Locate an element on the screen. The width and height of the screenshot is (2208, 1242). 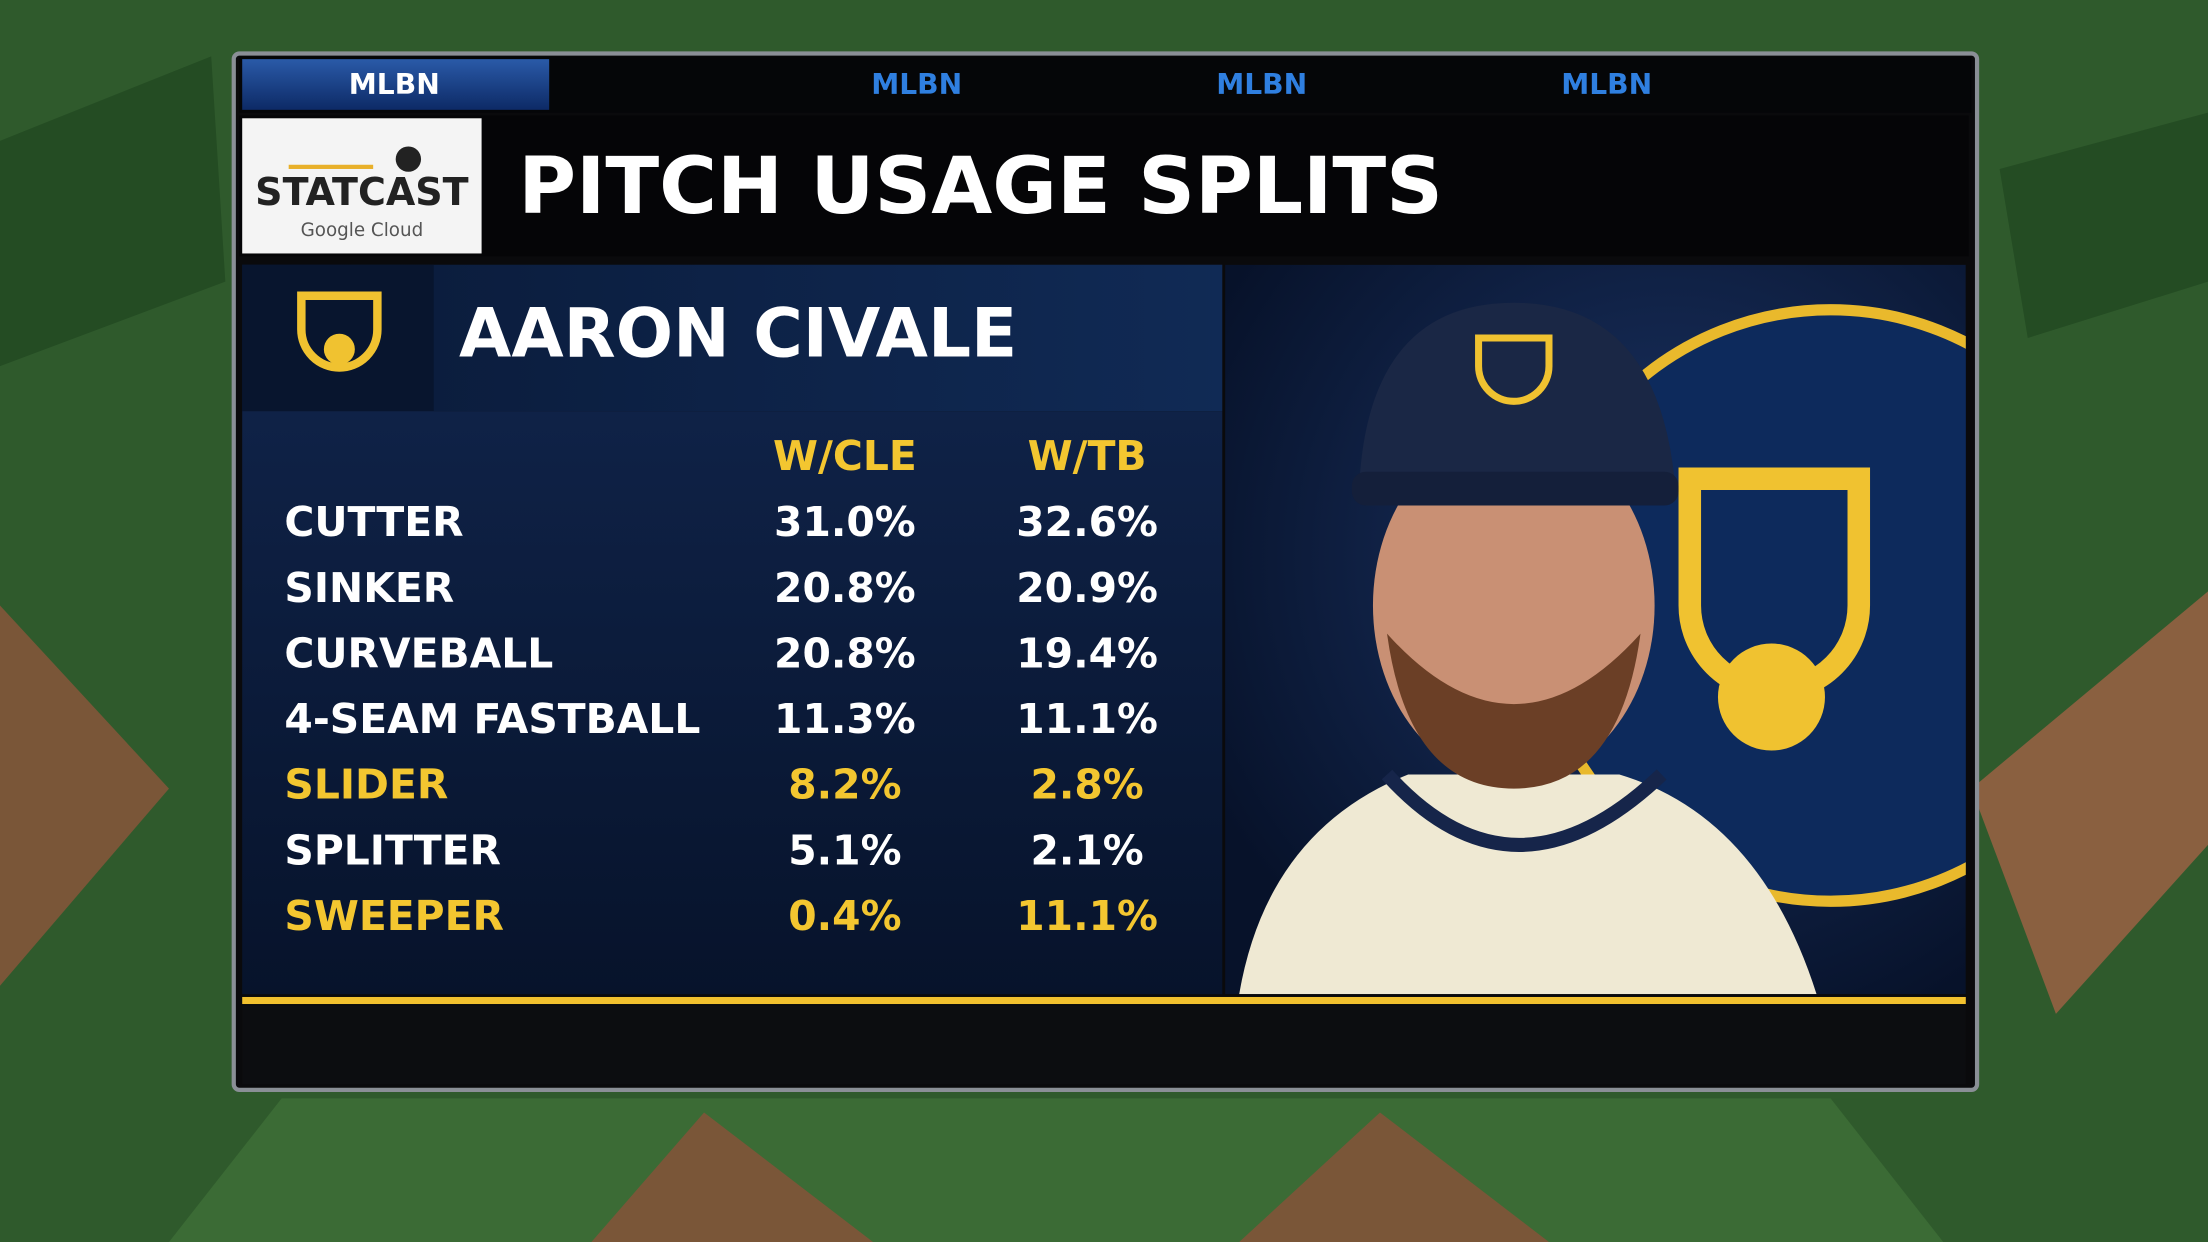
logo-icon is located at coordinates (408, 159).